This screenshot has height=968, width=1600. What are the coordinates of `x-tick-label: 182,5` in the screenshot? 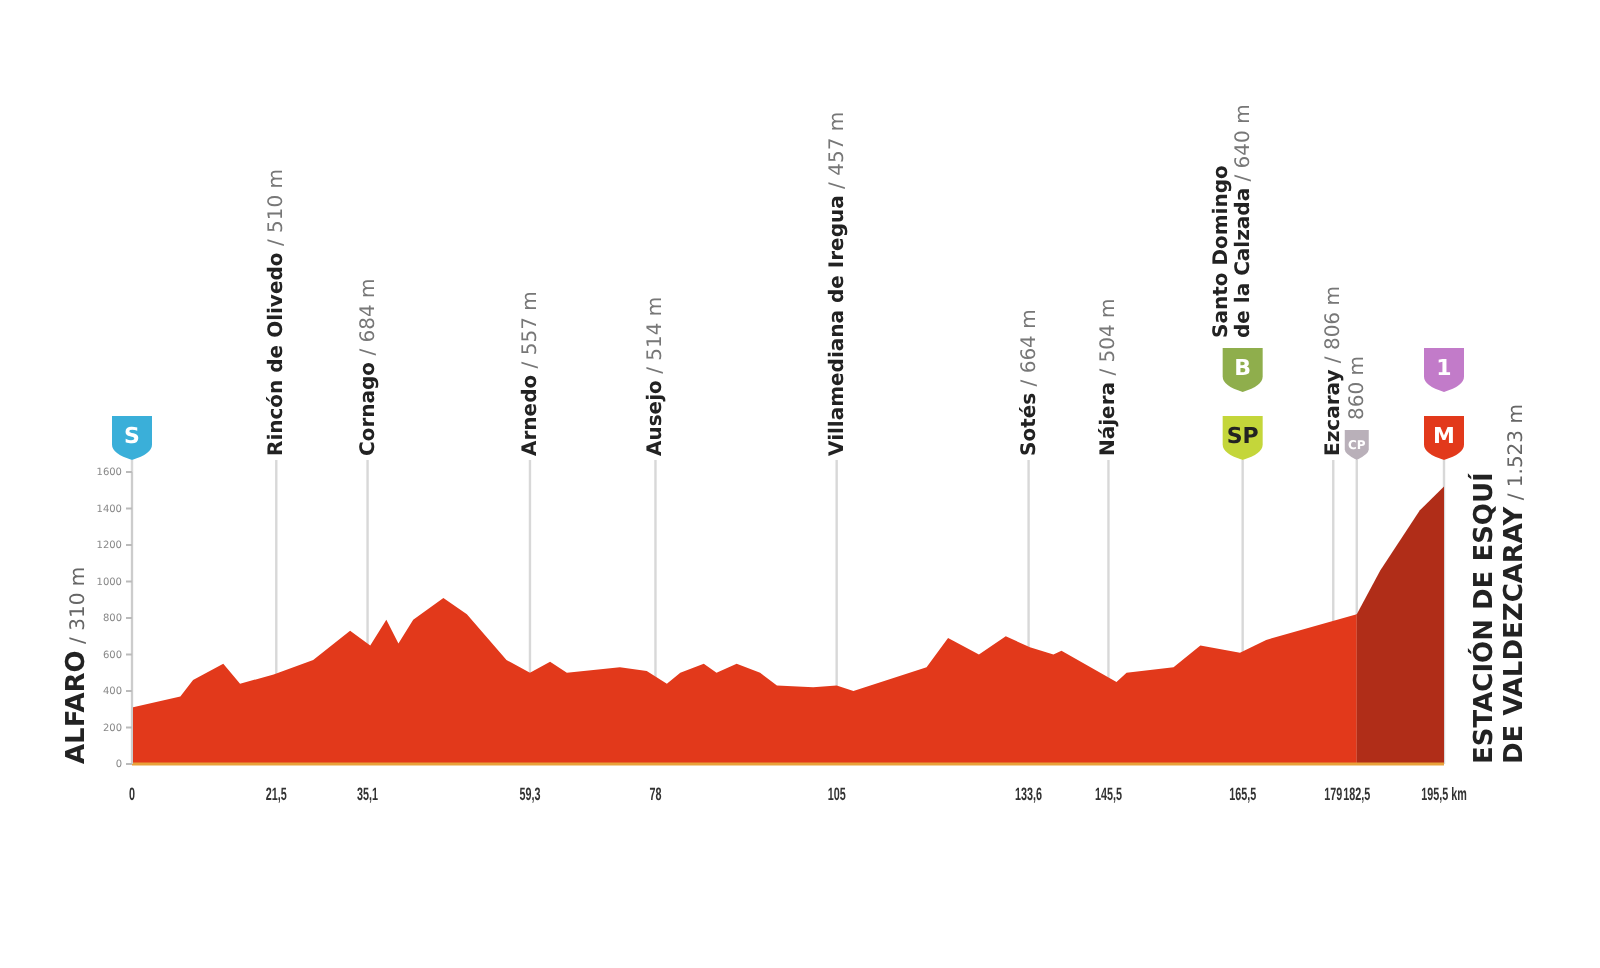 It's located at (1357, 794).